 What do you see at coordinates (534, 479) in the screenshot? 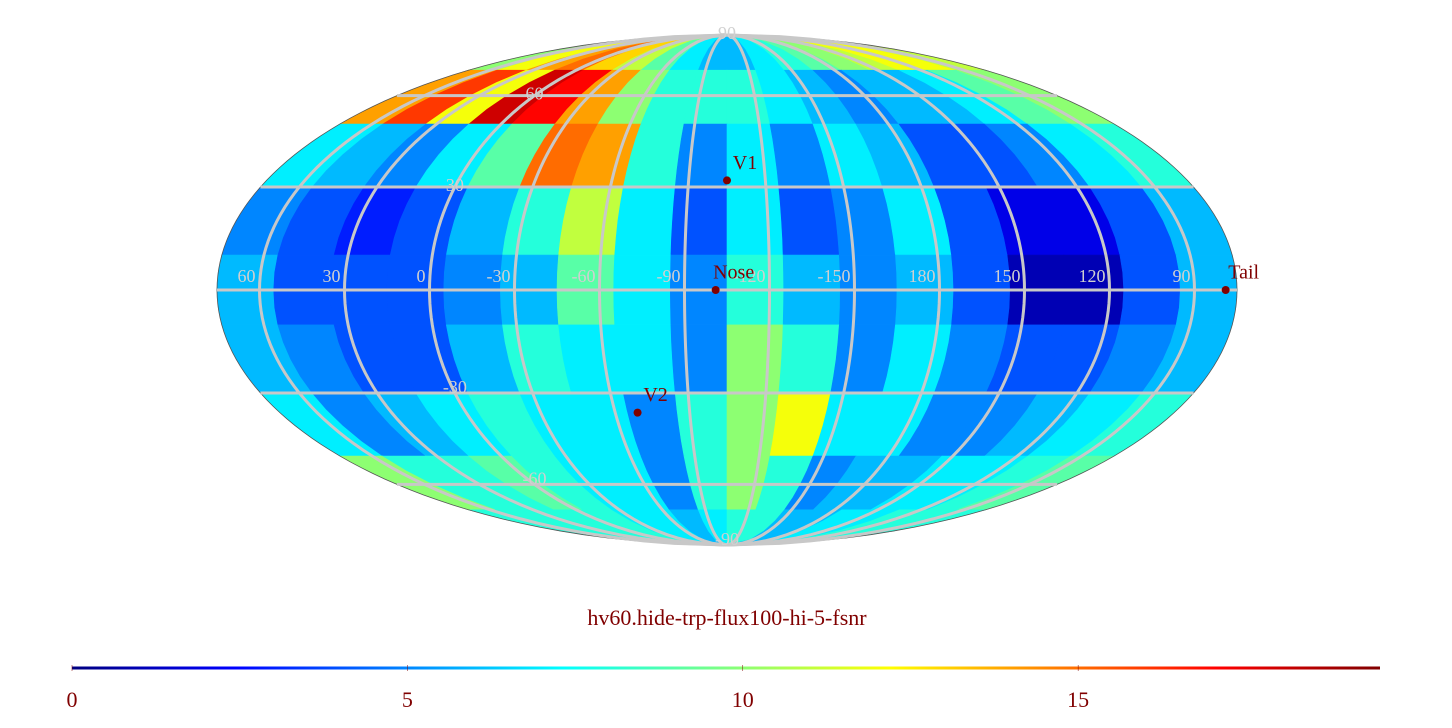
I see `lat-label: -60` at bounding box center [534, 479].